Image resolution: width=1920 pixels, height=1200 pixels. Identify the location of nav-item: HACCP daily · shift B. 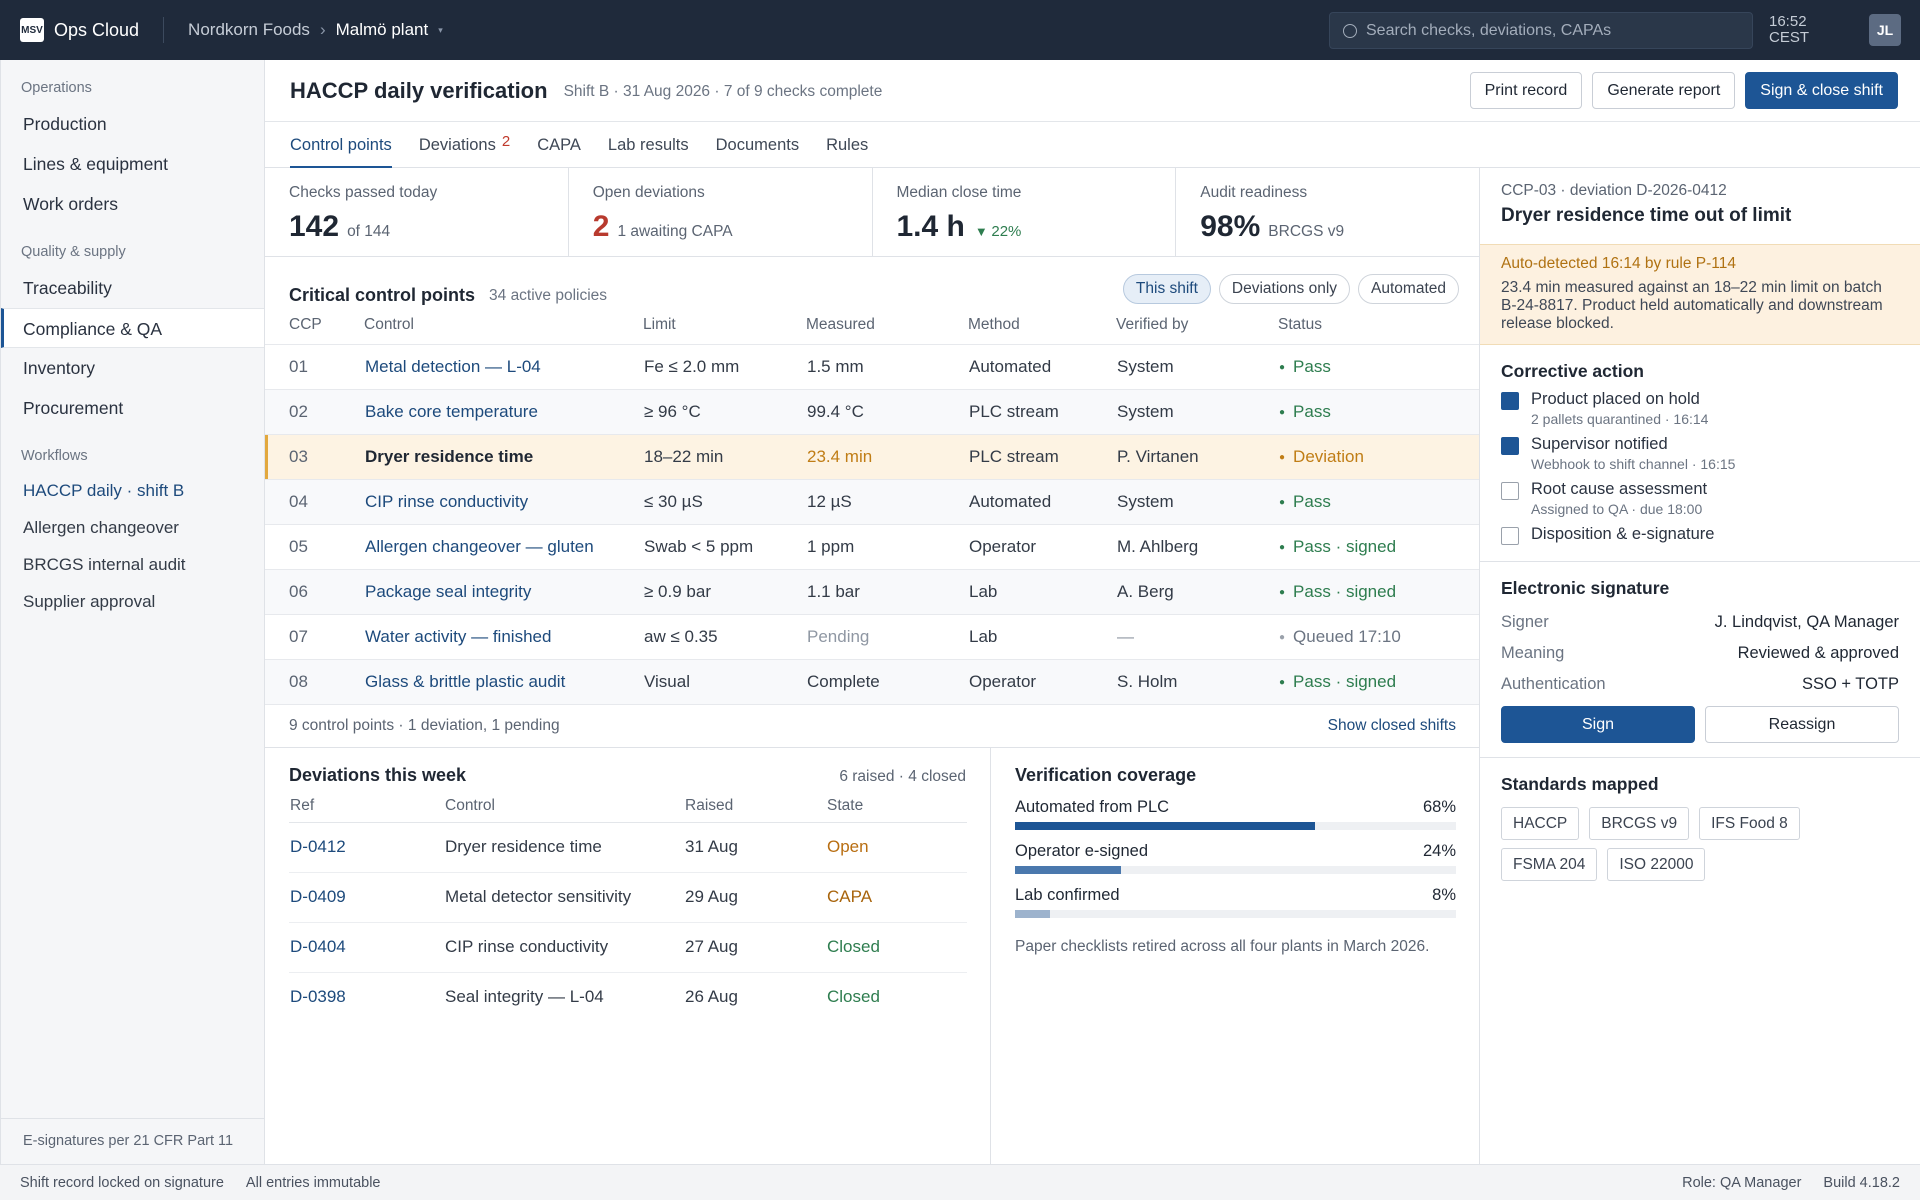
(104, 490).